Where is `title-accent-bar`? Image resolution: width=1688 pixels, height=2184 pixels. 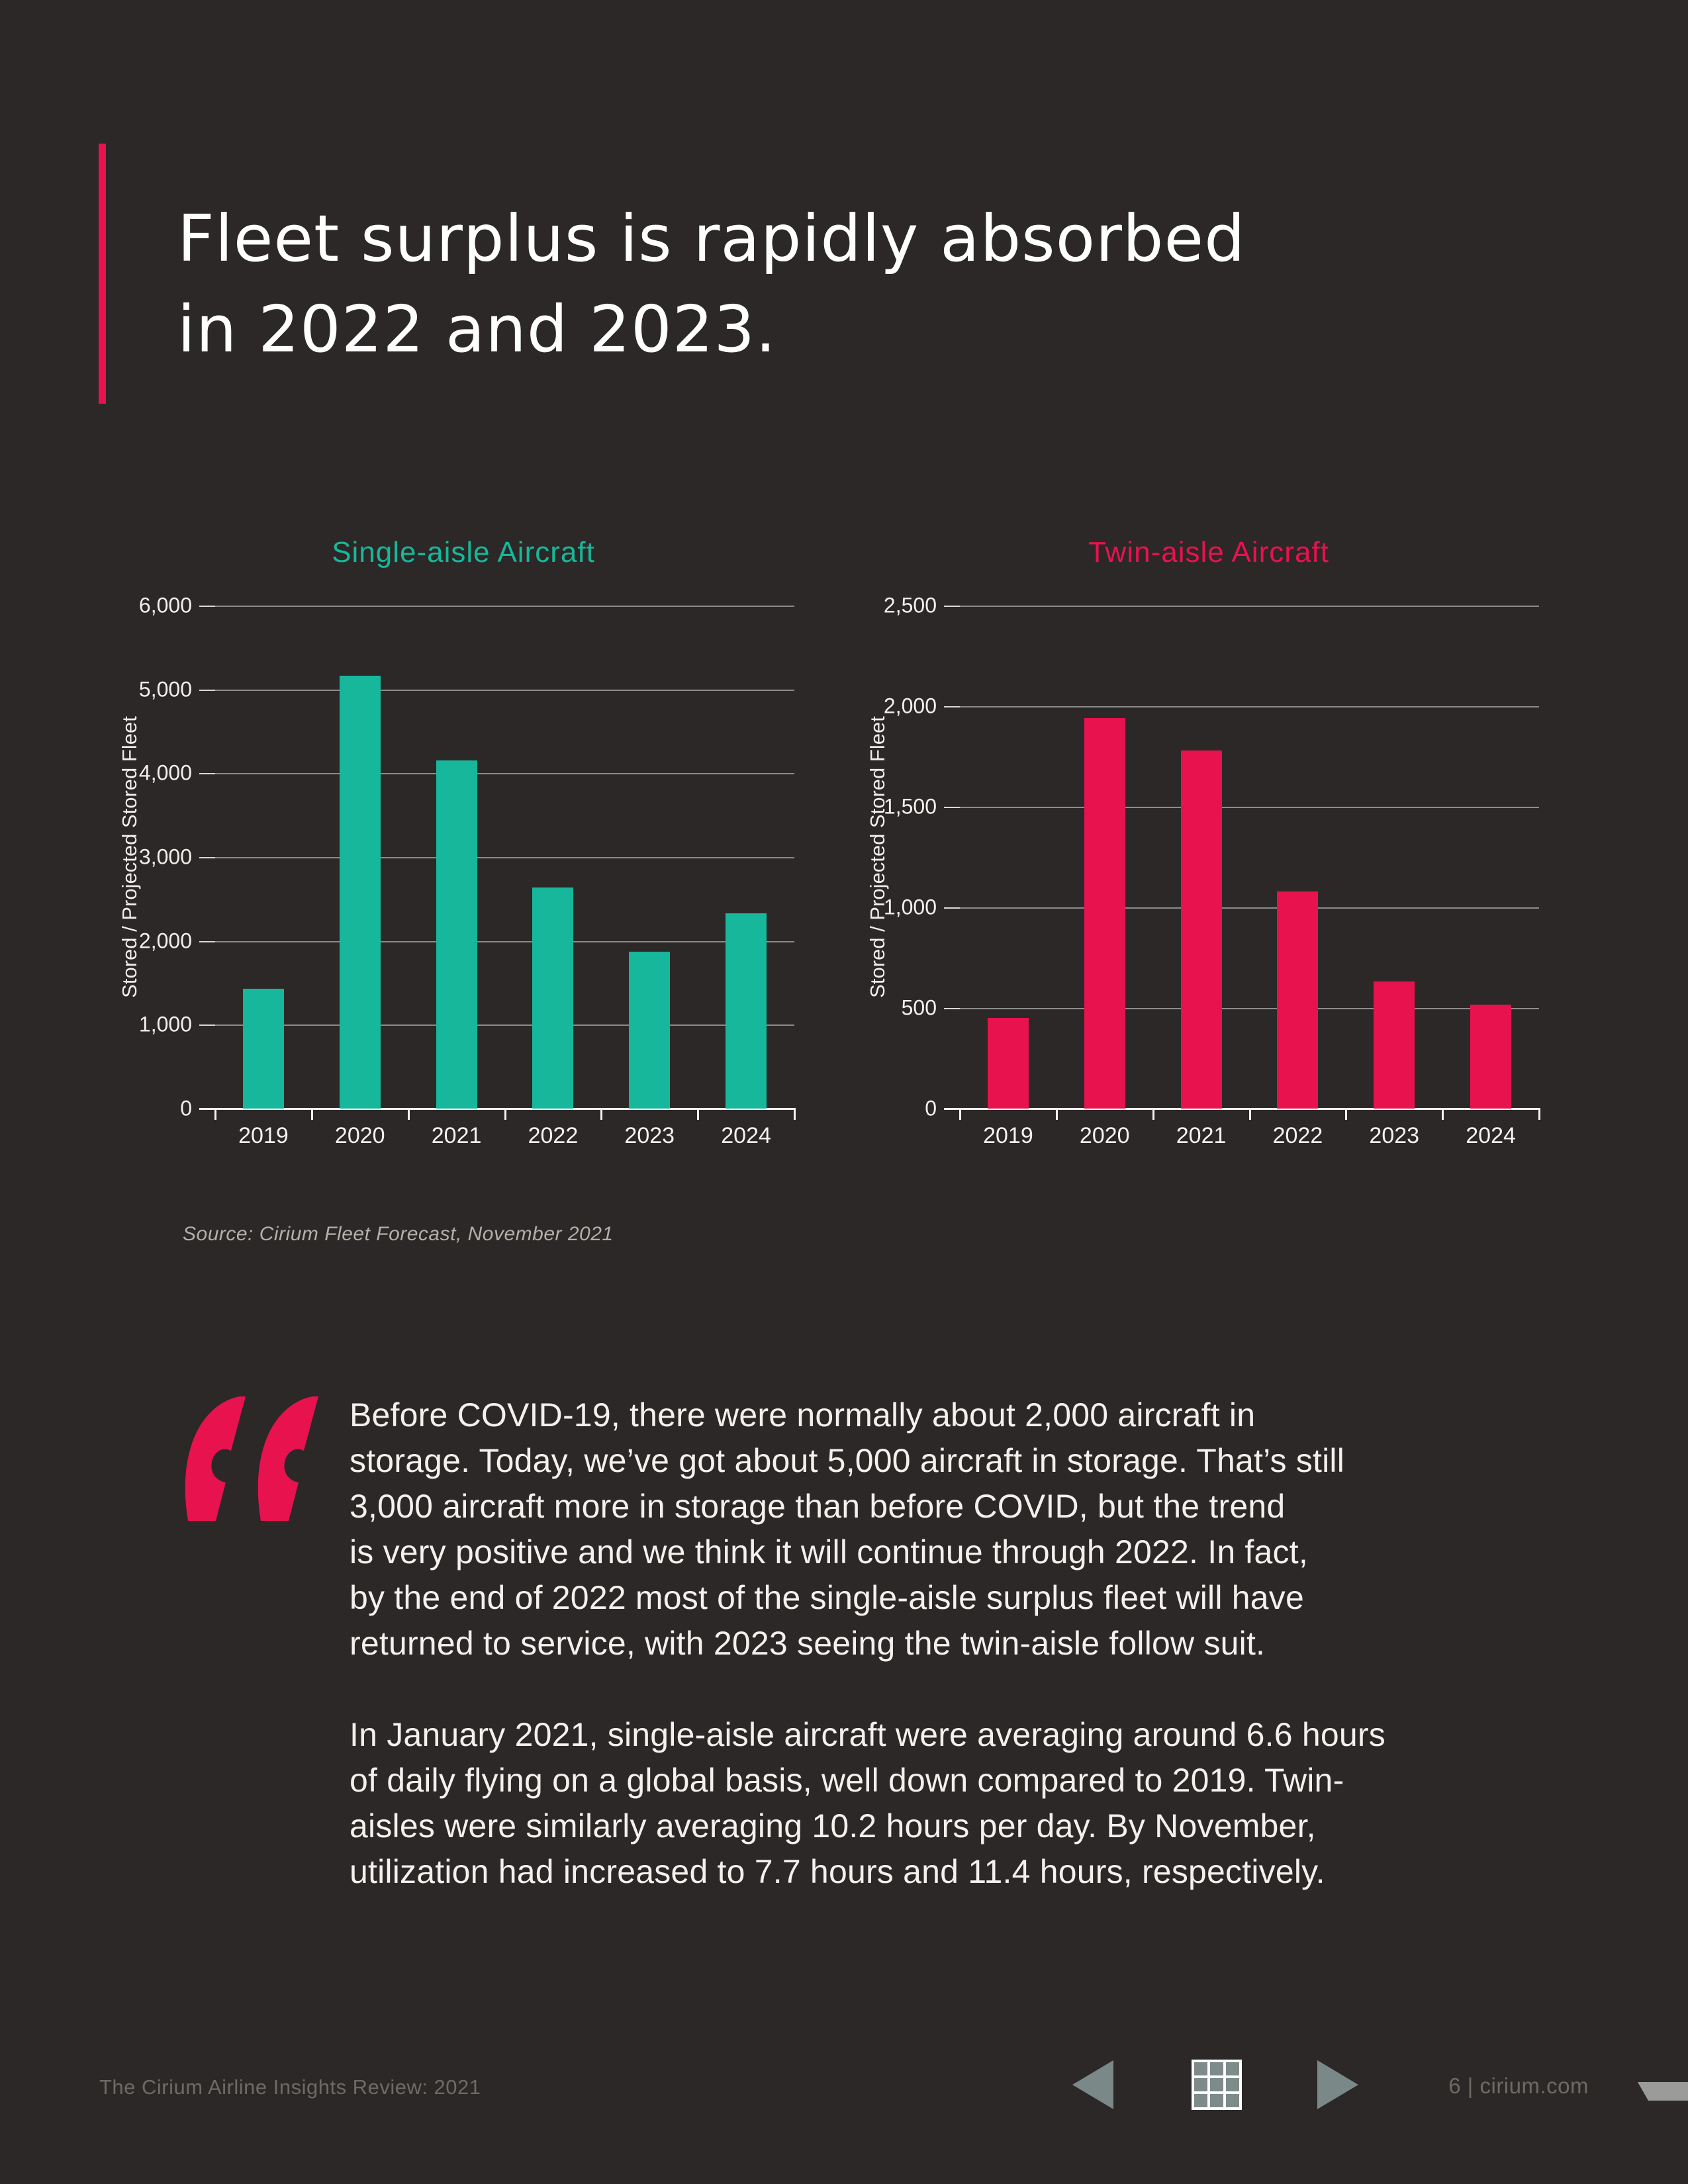
title-accent-bar is located at coordinates (102, 274).